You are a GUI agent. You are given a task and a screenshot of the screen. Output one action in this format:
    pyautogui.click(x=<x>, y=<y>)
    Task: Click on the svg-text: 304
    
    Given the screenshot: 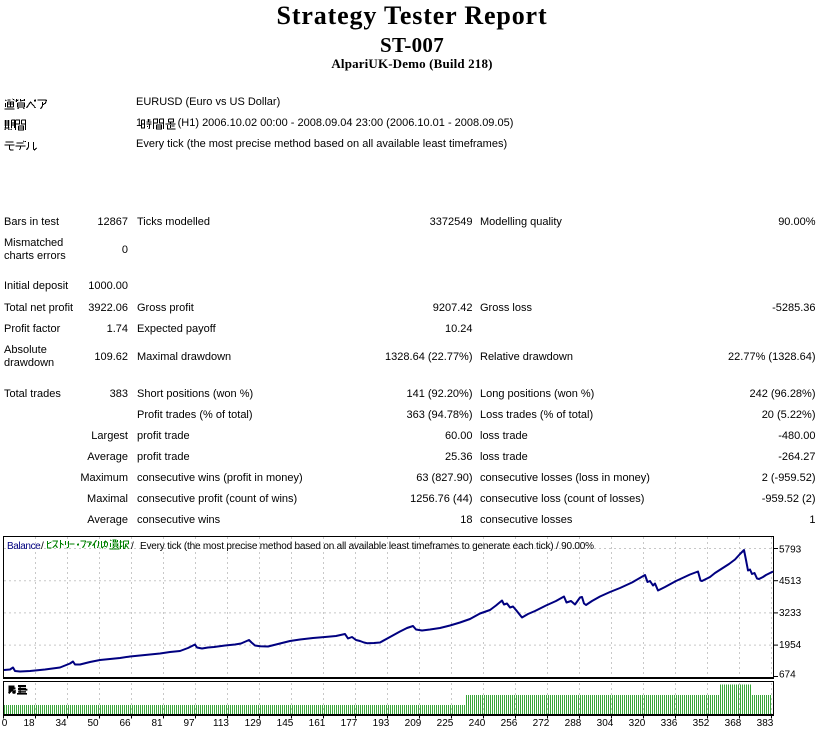 What is the action you would take?
    pyautogui.click(x=605, y=723)
    